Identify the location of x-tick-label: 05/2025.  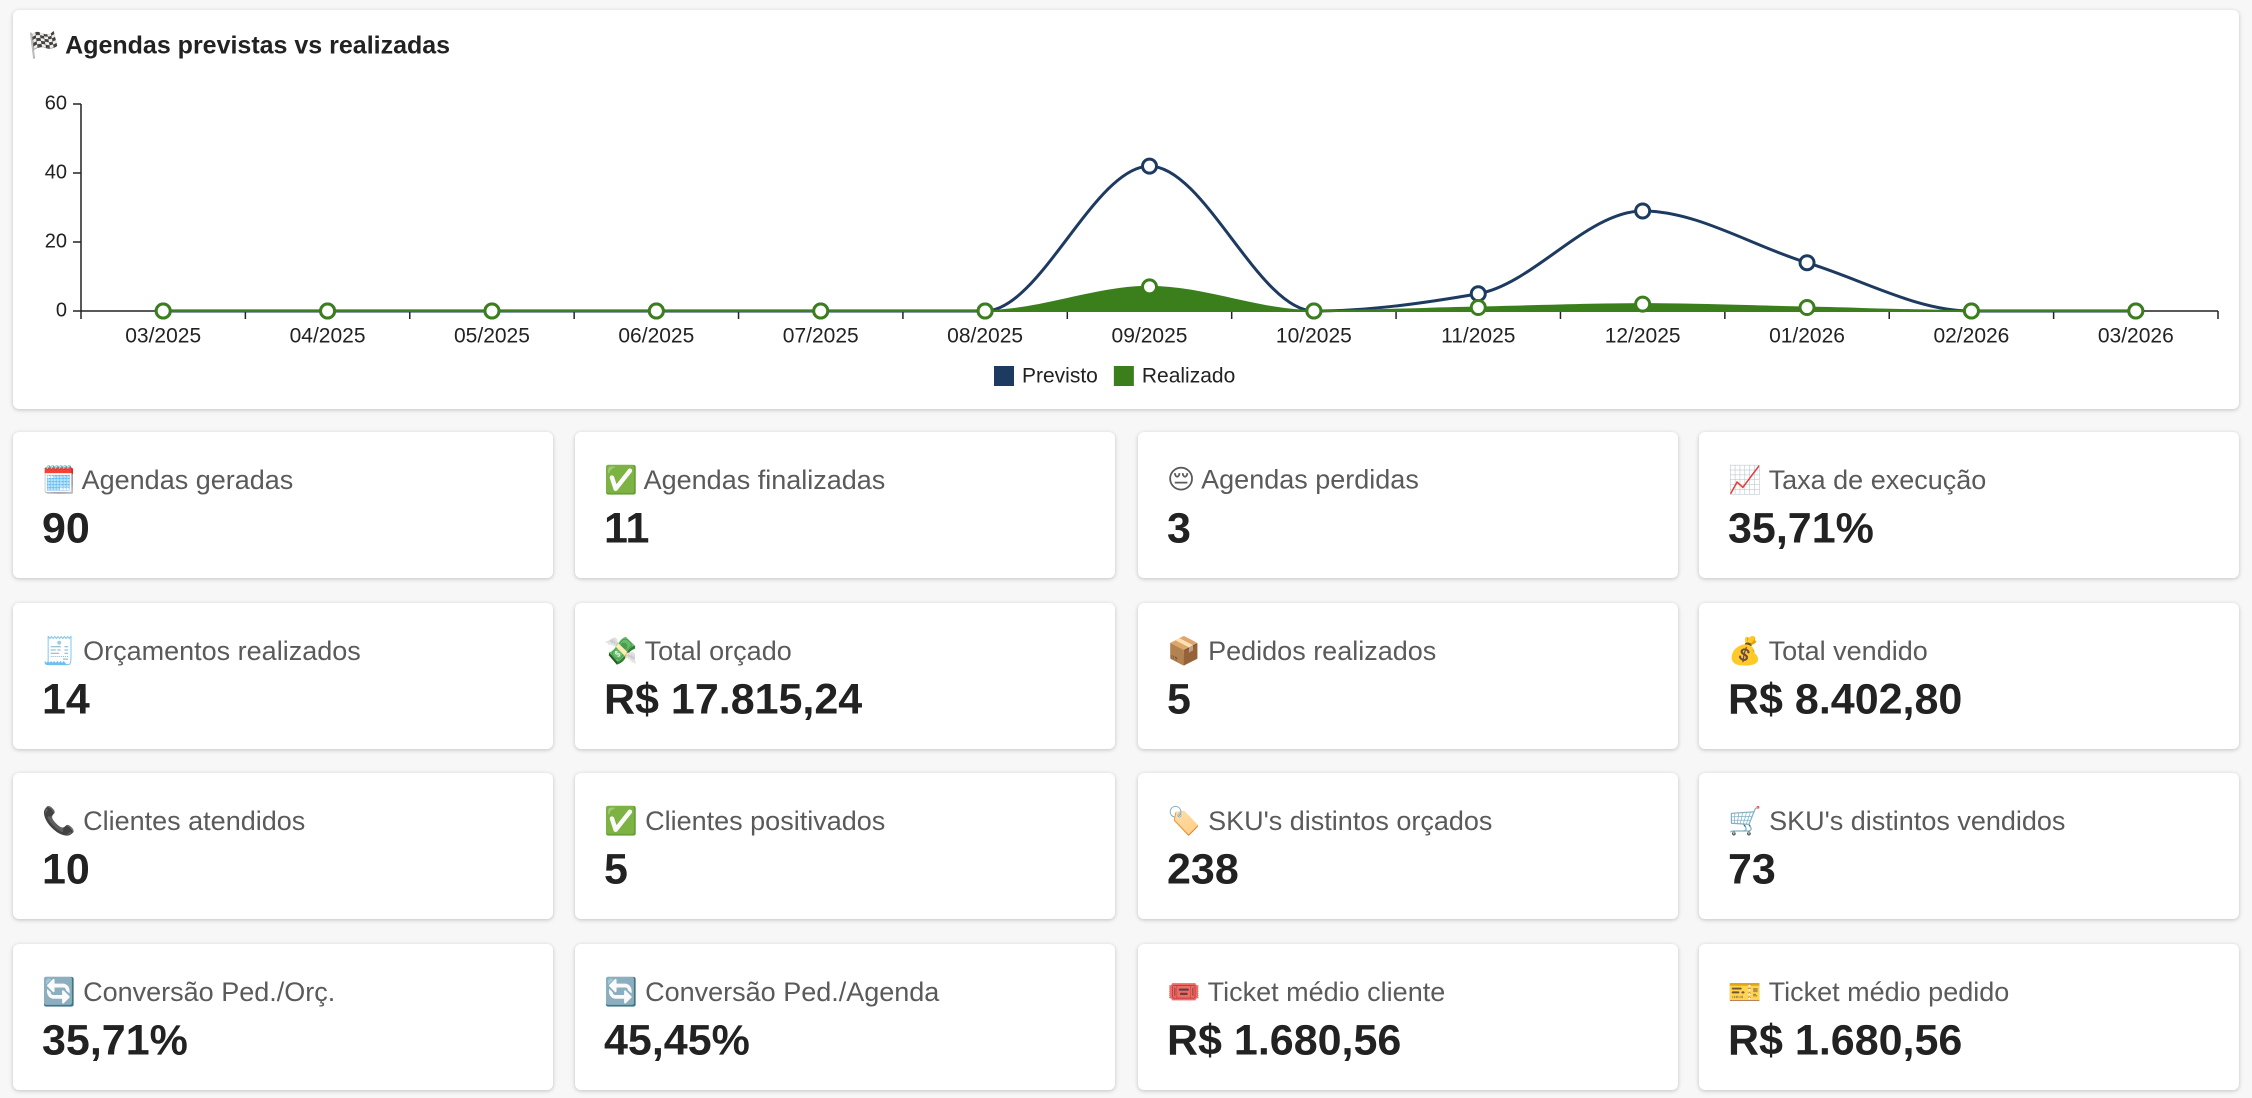
(492, 336).